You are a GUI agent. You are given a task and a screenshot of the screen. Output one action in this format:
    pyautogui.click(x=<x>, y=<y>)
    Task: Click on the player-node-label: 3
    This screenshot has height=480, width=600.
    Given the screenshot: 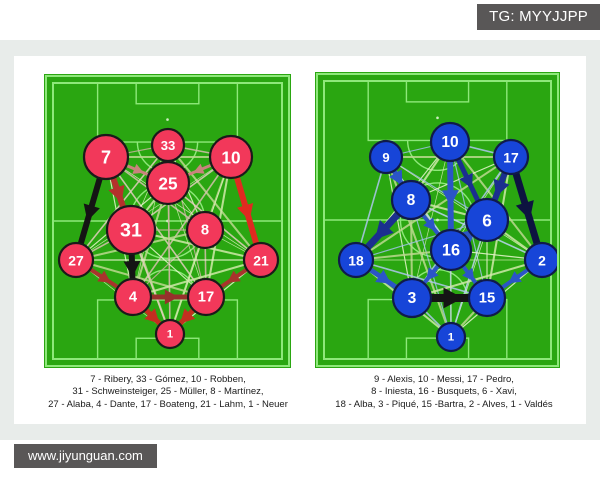 What is the action you would take?
    pyautogui.click(x=412, y=298)
    